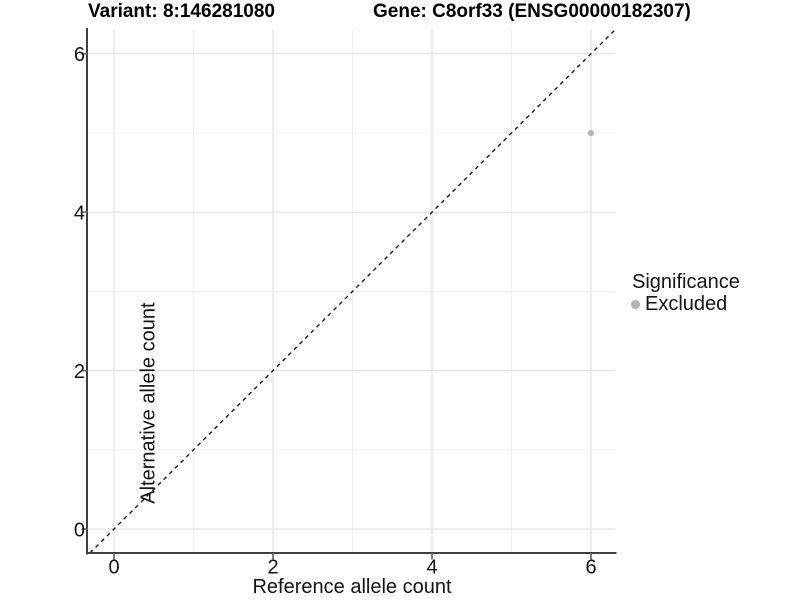  I want to click on legend-title: Significance, so click(686, 282).